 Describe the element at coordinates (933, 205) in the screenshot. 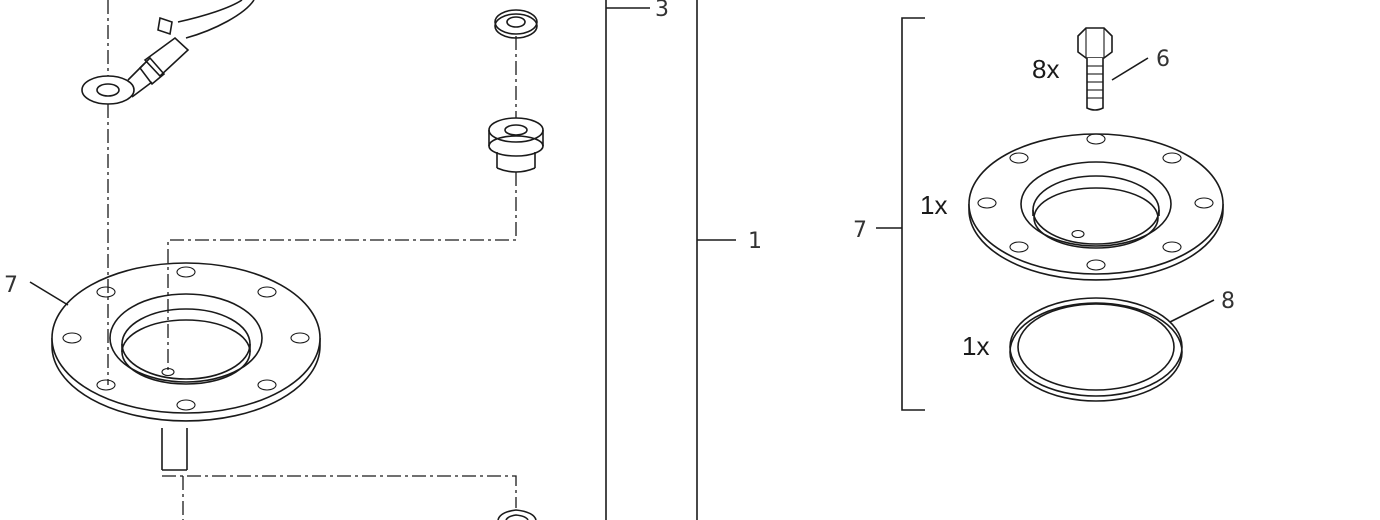

I see `quantity-flange: 1x` at that location.